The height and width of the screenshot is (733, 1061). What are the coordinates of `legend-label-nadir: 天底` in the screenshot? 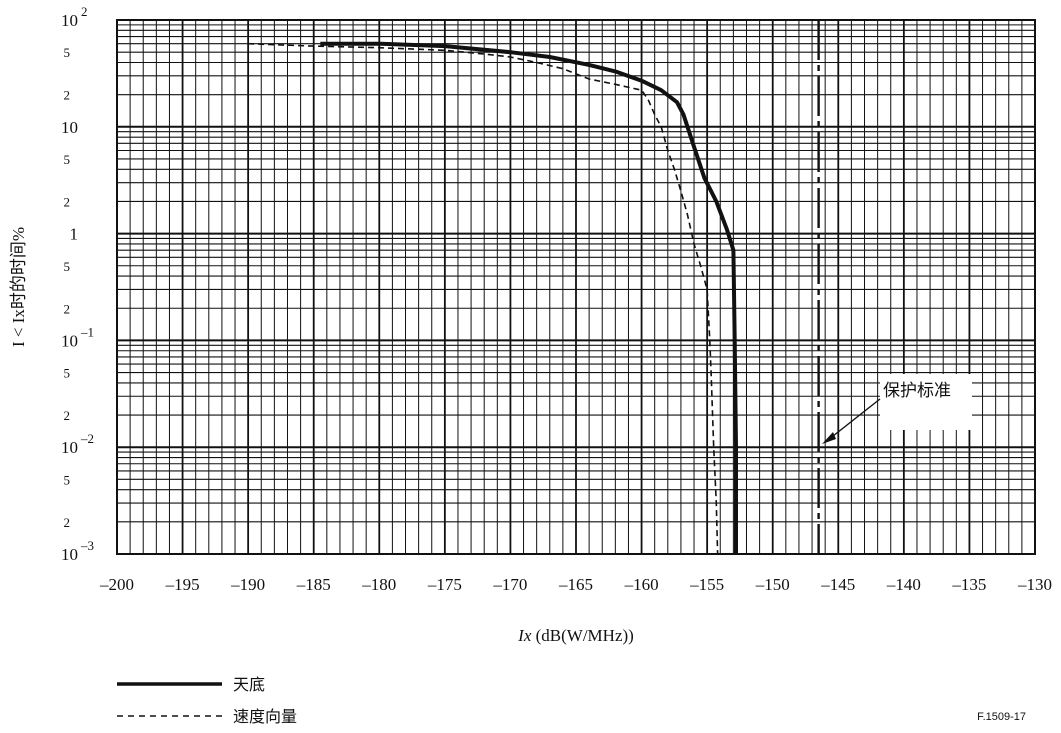 It's located at (249, 684).